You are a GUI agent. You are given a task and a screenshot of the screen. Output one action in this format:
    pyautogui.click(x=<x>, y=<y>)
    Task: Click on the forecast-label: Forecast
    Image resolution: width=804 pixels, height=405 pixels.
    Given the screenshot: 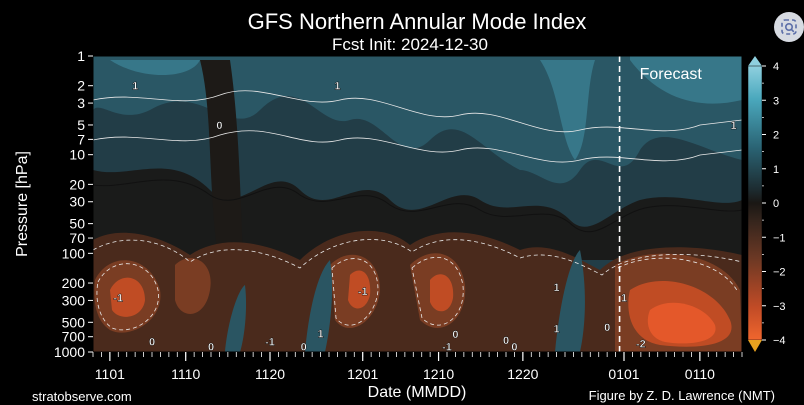 What is the action you would take?
    pyautogui.click(x=671, y=74)
    